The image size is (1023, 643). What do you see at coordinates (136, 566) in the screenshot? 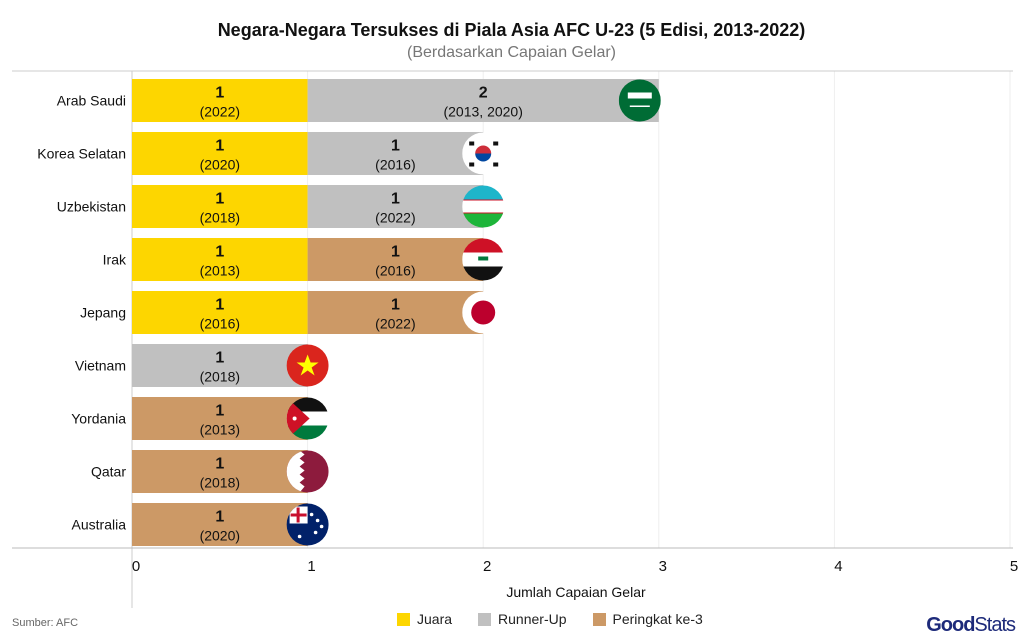
I see `x-tick-label: 0` at bounding box center [136, 566].